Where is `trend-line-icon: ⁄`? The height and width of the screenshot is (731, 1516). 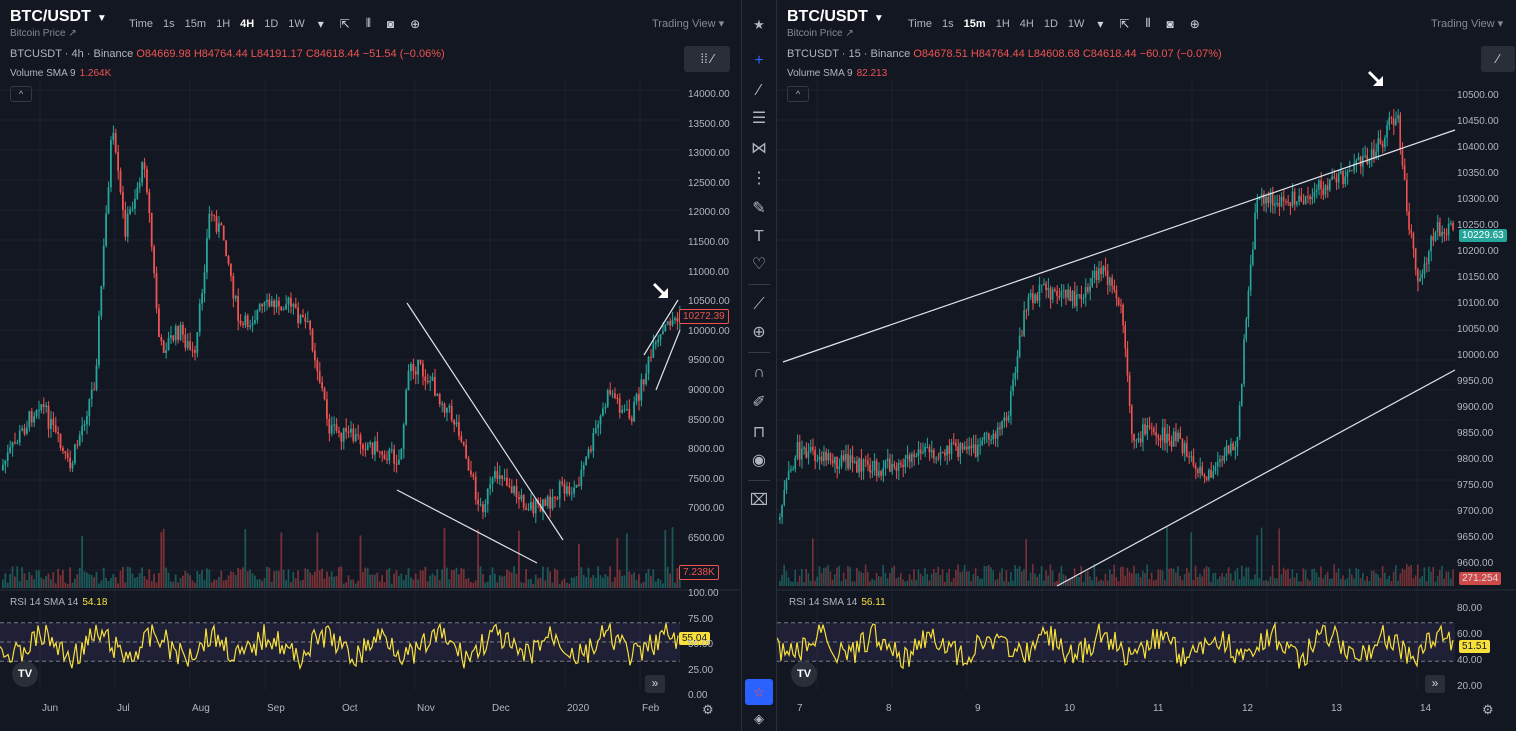
trend-line-icon: ⁄ is located at coordinates (759, 90).